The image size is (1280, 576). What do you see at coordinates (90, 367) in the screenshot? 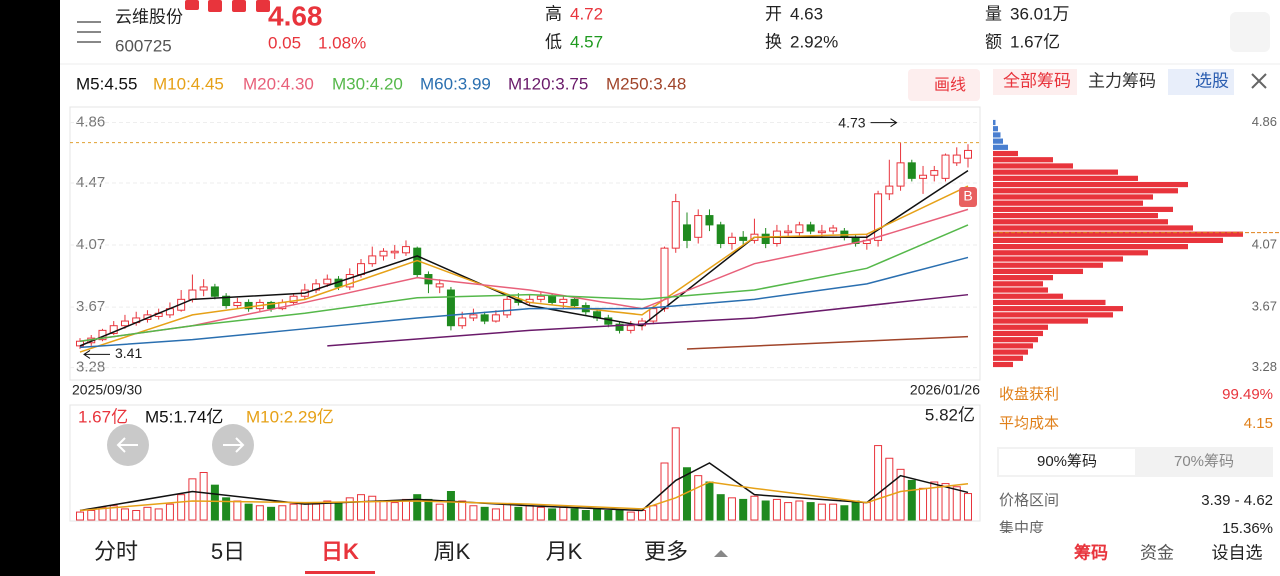
I see `y-tick-label: 3.28` at bounding box center [90, 367].